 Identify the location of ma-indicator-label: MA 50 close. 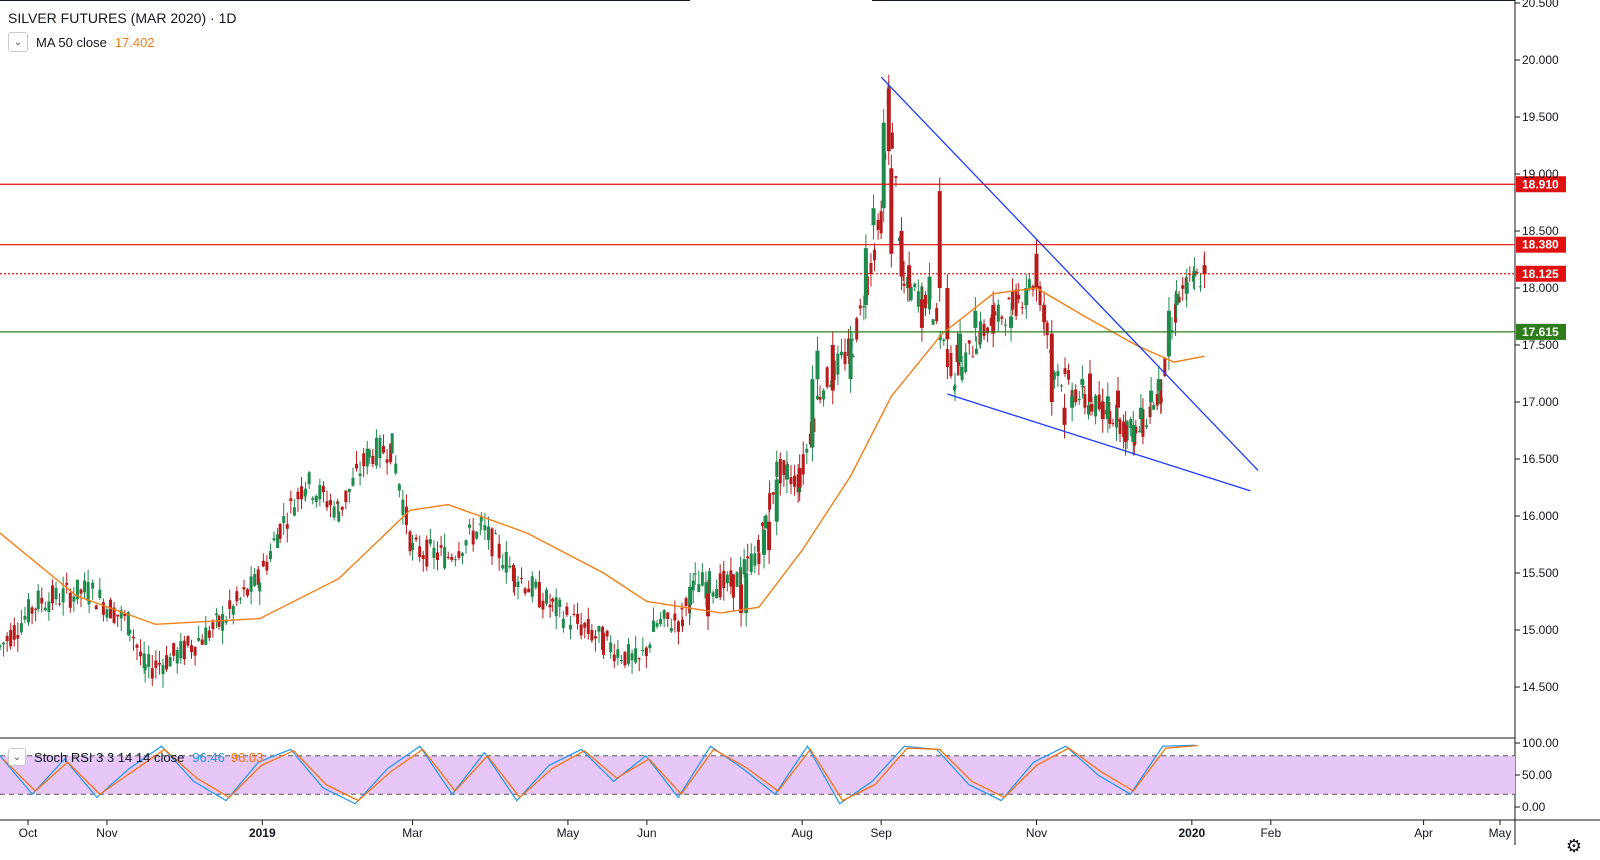
(71, 42).